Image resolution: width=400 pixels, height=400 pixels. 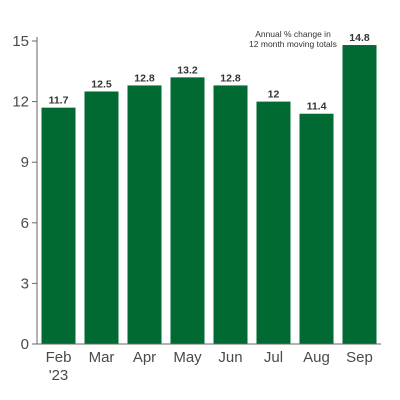 I want to click on bar-jun, so click(x=230, y=214).